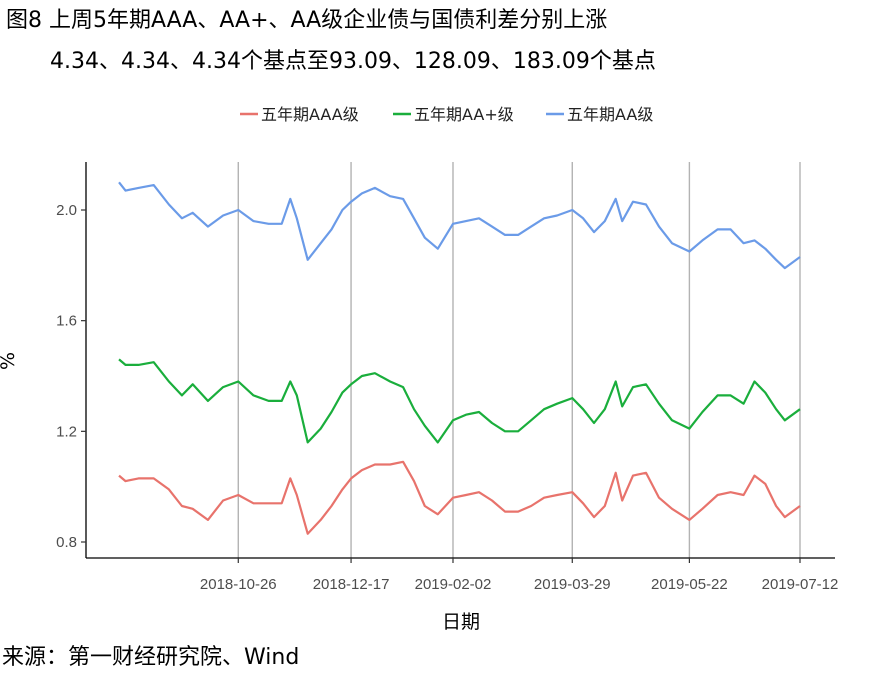 This screenshot has height=688, width=885. Describe the element at coordinates (66, 431) in the screenshot. I see `y-tick-label: 1.2` at that location.